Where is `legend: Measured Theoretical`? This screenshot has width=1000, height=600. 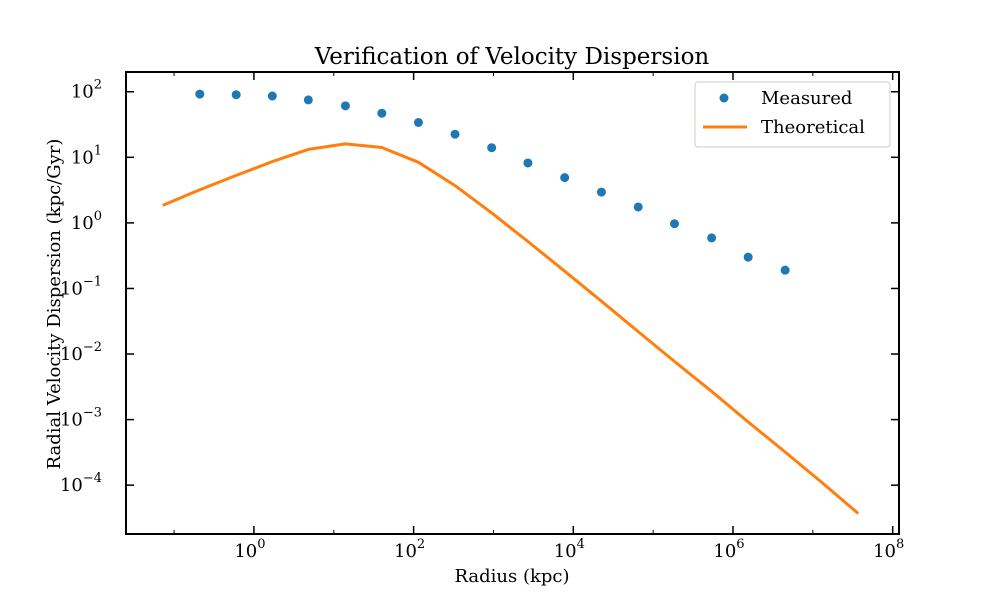 legend: Measured Theoretical is located at coordinates (792, 114).